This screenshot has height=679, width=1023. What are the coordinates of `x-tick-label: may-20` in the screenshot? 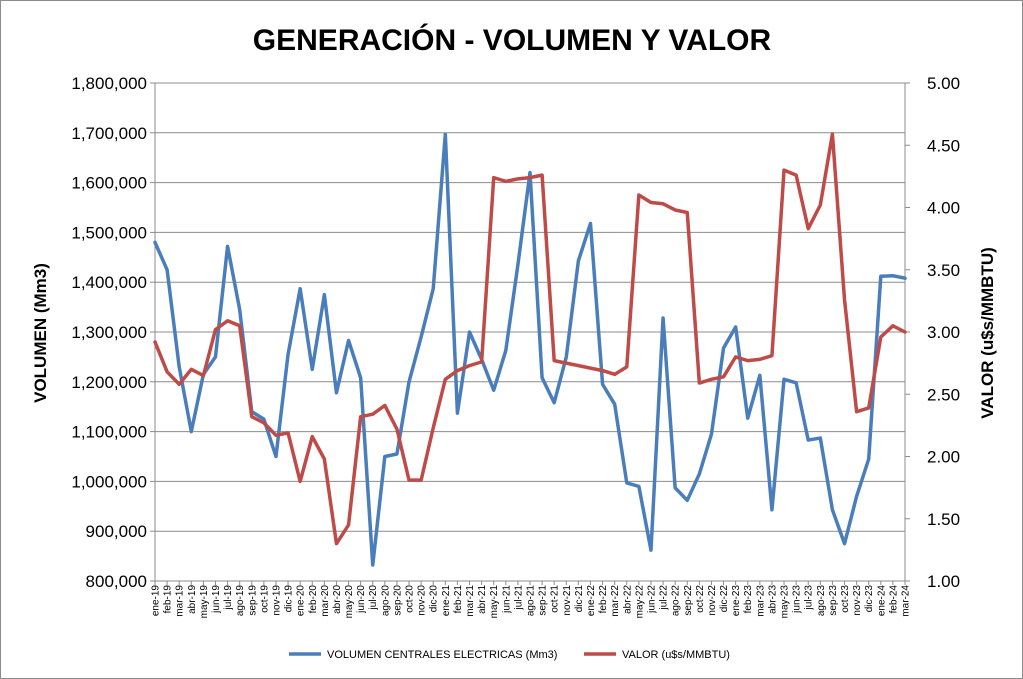 It's located at (349, 602).